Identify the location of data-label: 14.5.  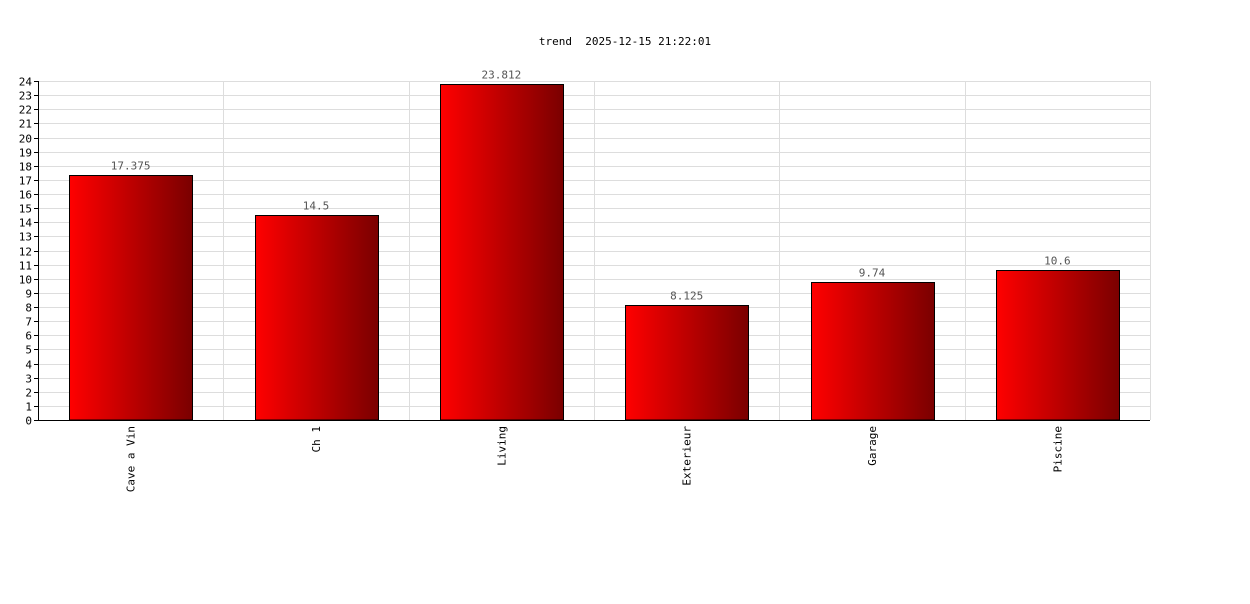
(316, 206).